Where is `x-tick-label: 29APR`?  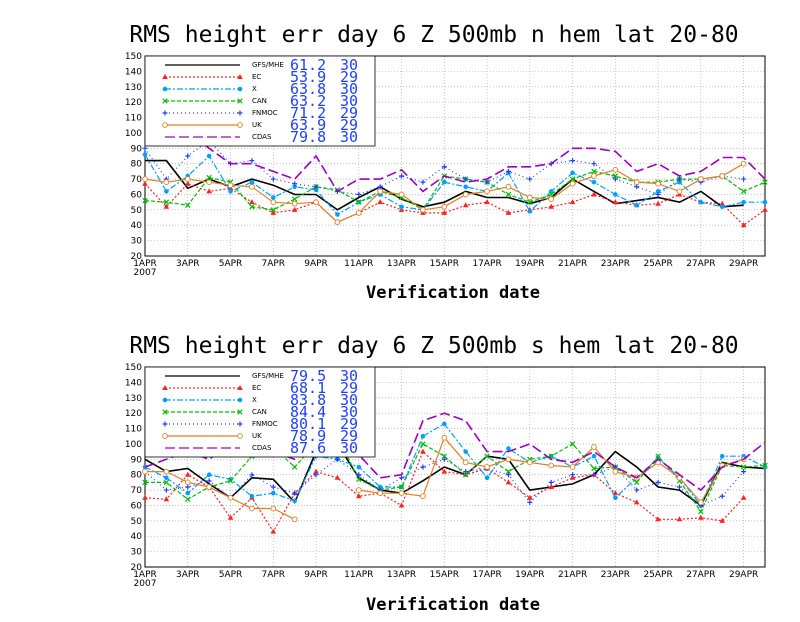 x-tick-label: 29APR is located at coordinates (743, 575).